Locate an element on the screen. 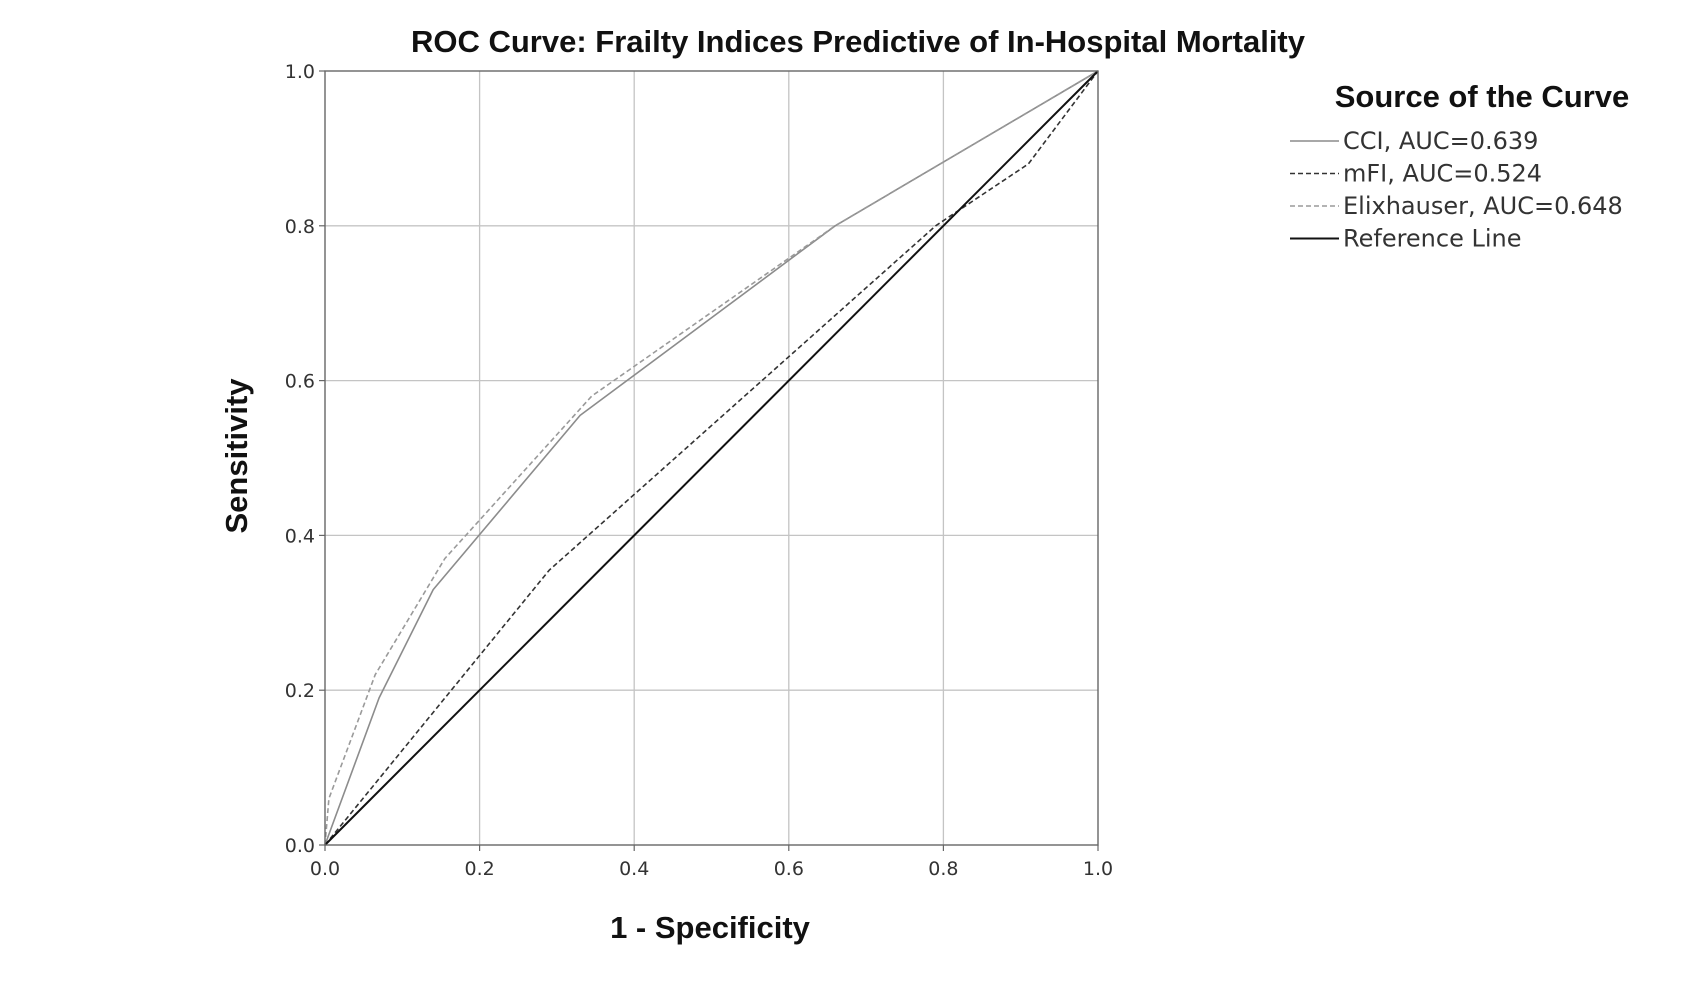 Image resolution: width=1702 pixels, height=1002 pixels. y-tick-label: 0.4 is located at coordinates (300, 536).